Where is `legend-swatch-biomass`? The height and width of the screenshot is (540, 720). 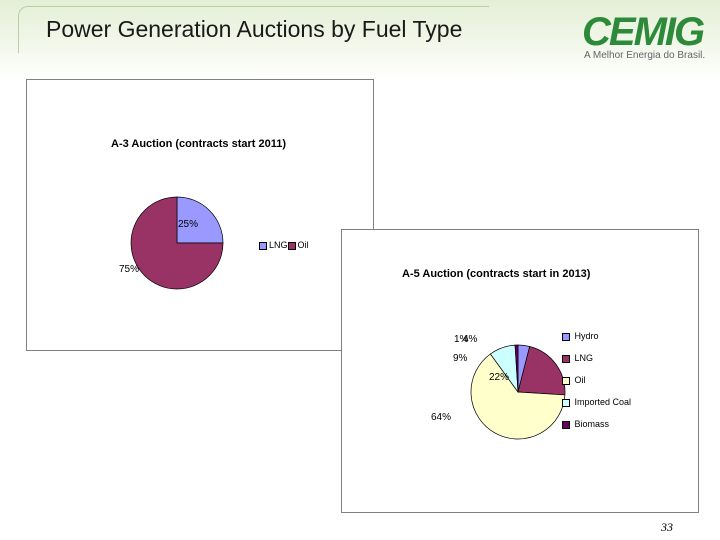 legend-swatch-biomass is located at coordinates (566, 424).